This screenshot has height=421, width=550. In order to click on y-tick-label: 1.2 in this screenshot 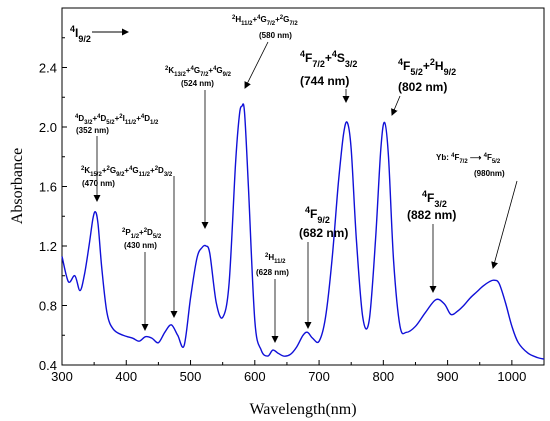, I will do `click(48, 246)`.